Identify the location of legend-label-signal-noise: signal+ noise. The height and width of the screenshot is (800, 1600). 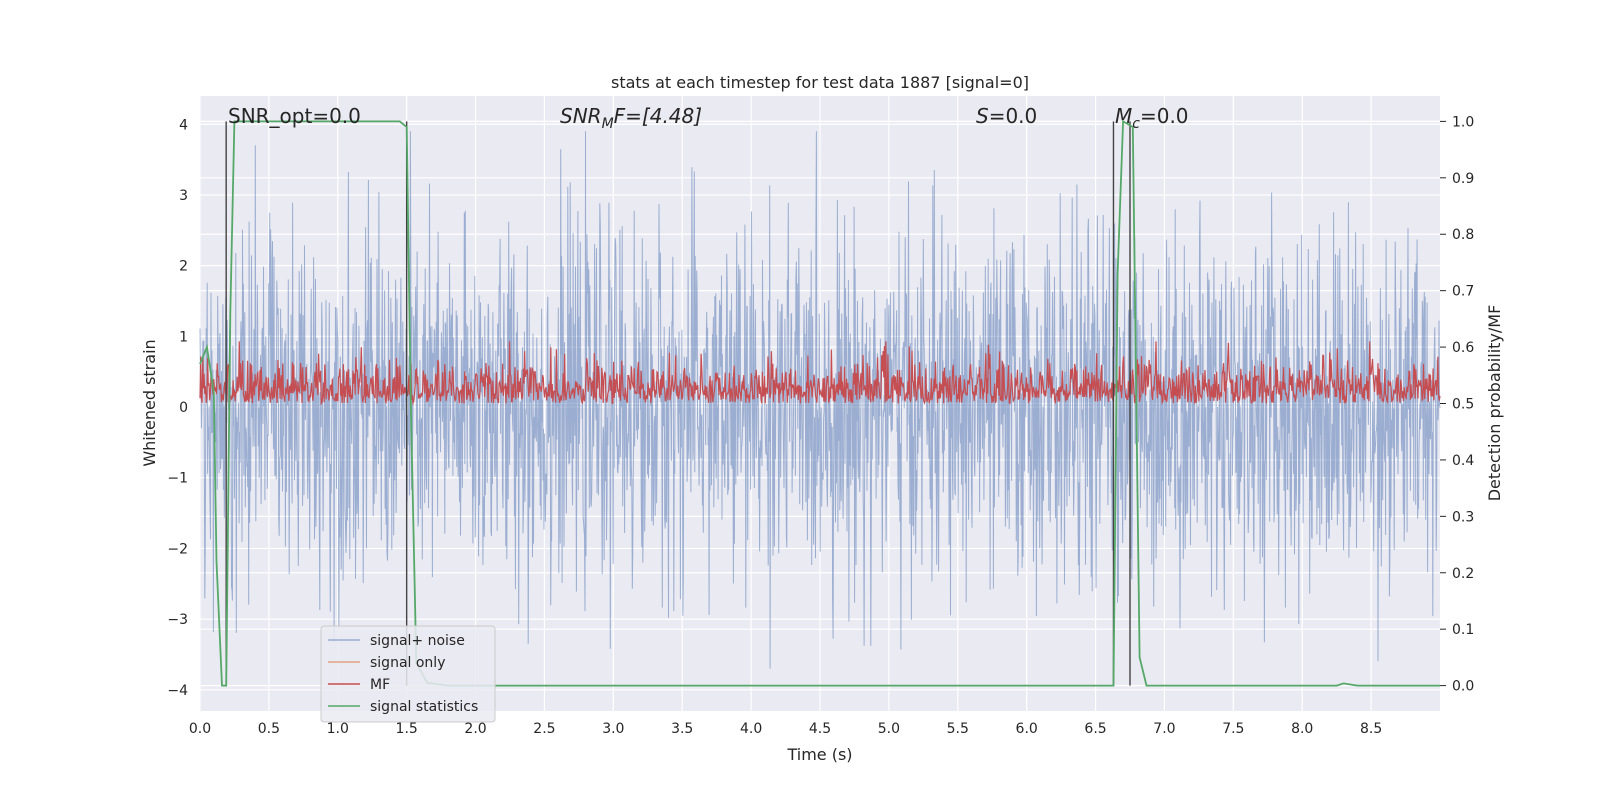
(417, 641).